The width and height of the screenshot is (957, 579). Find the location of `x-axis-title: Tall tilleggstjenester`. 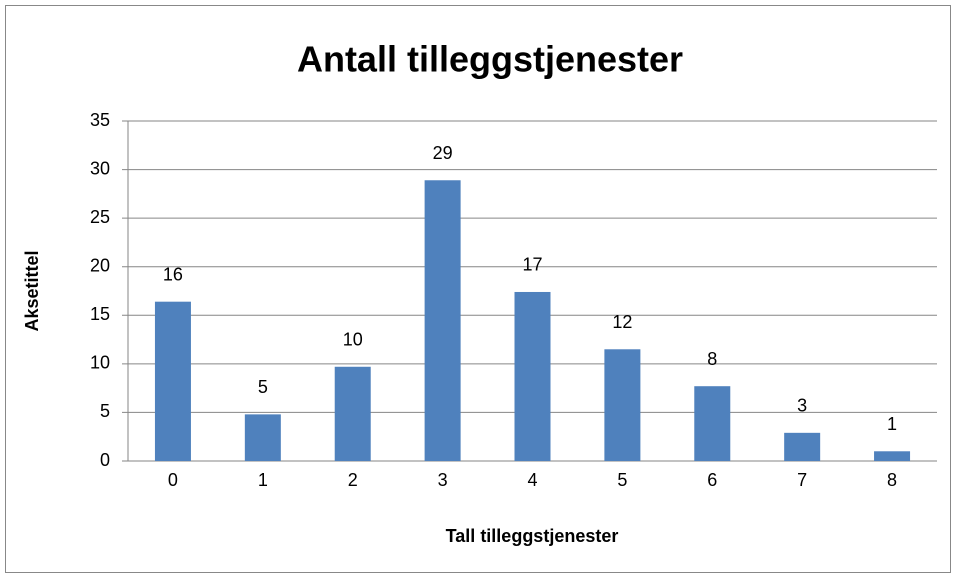

x-axis-title: Tall tilleggstjenester is located at coordinates (532, 536).